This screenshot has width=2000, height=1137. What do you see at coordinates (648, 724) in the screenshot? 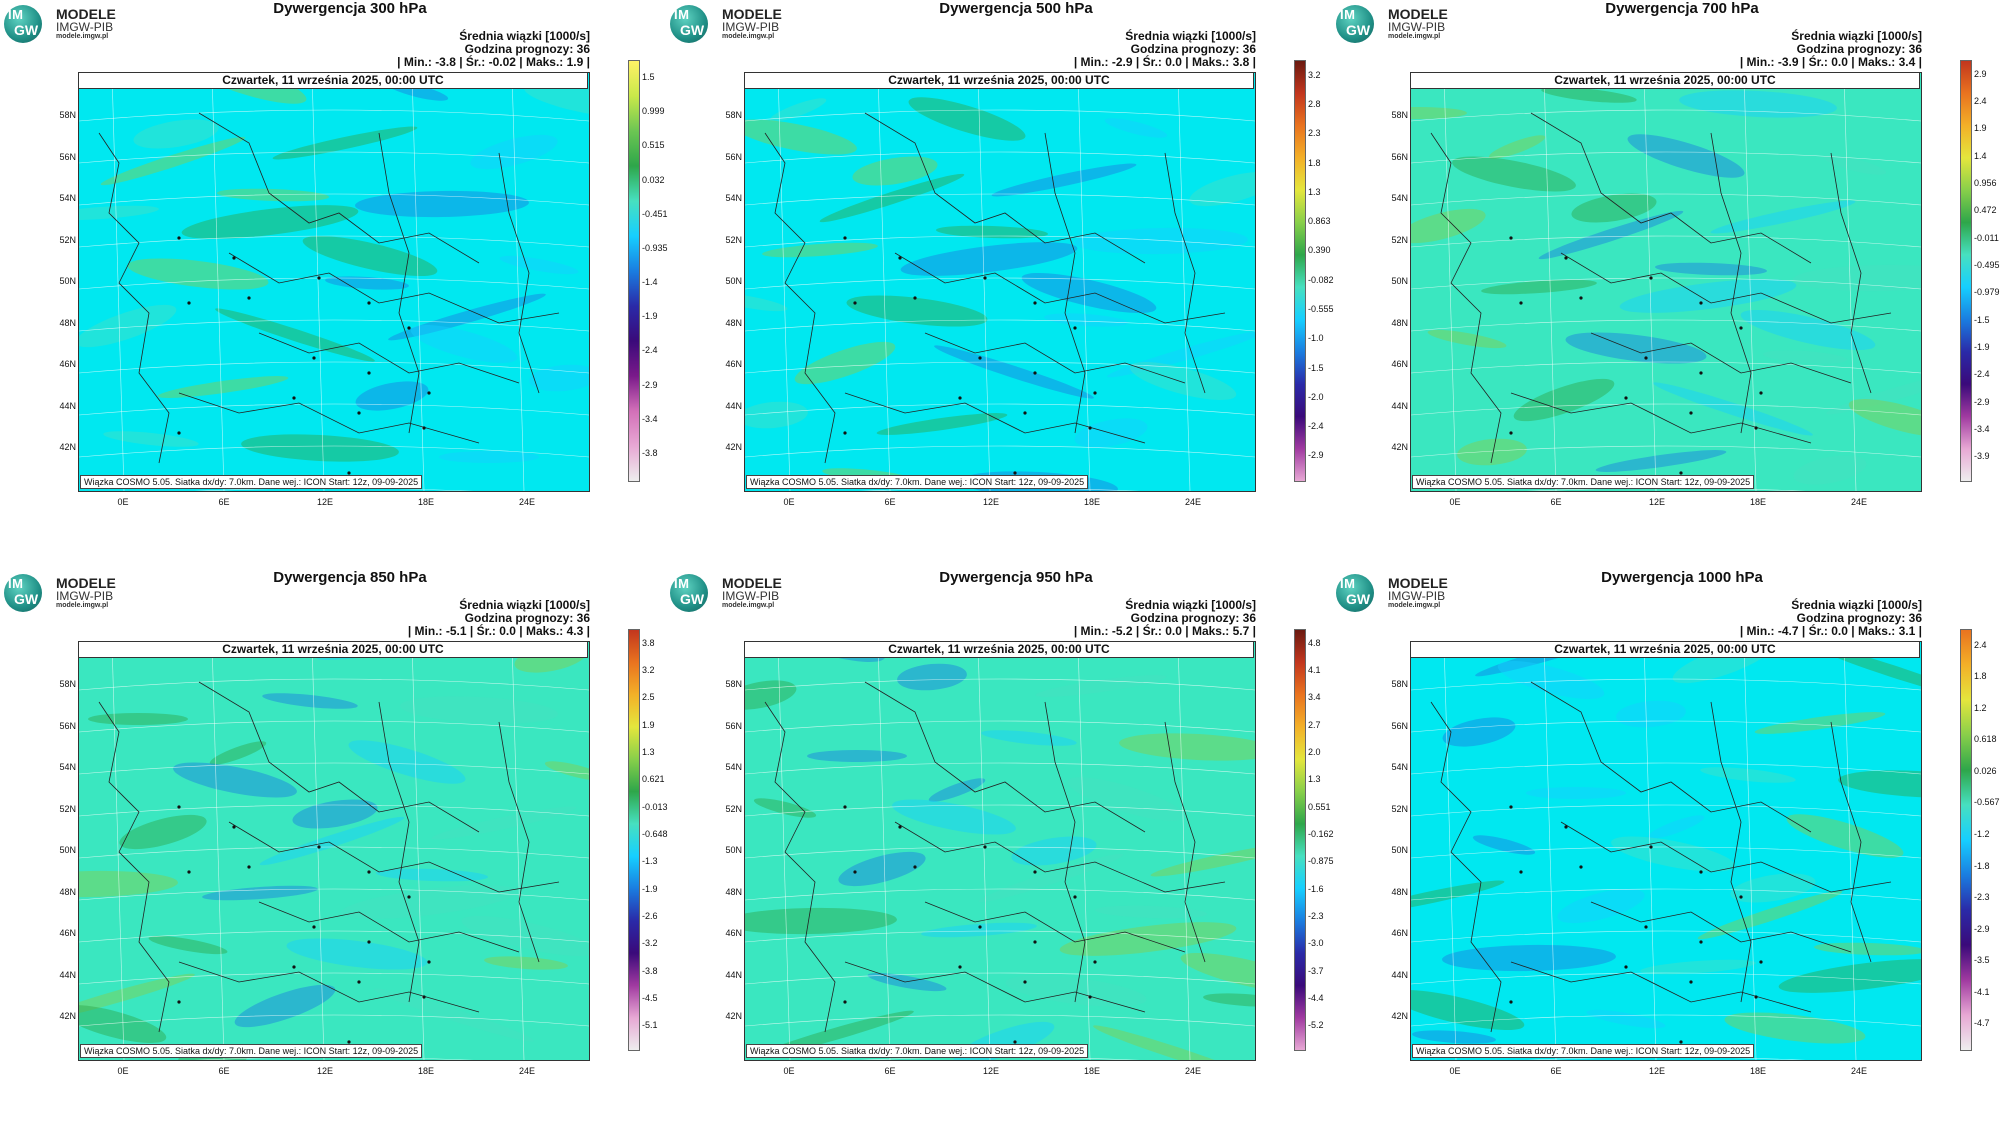
I see `colorbar-tick: 1.9` at bounding box center [648, 724].